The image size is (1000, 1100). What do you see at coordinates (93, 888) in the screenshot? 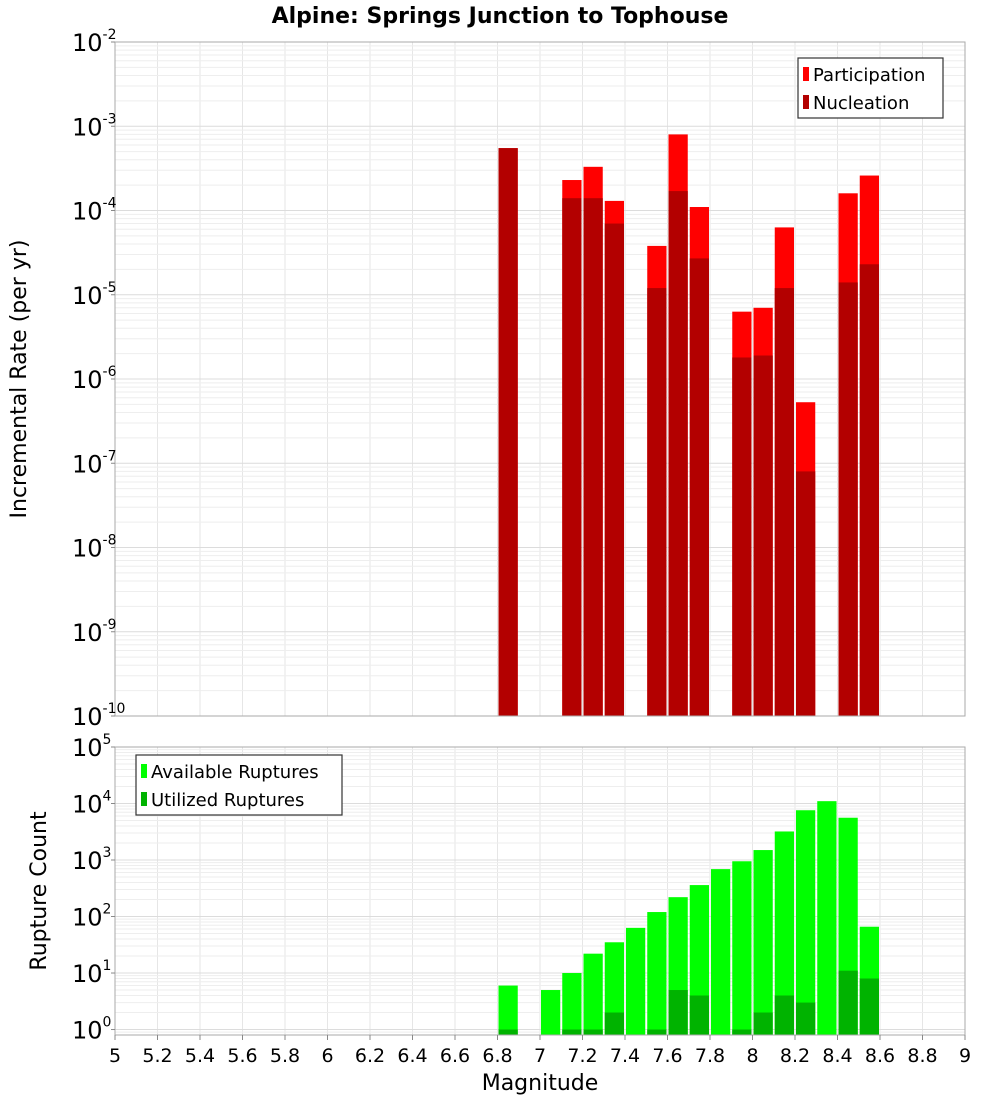
I see `count-y-ticks: 10⁰ 10¹ 10² 10³ 10⁴ 10⁵` at bounding box center [93, 888].